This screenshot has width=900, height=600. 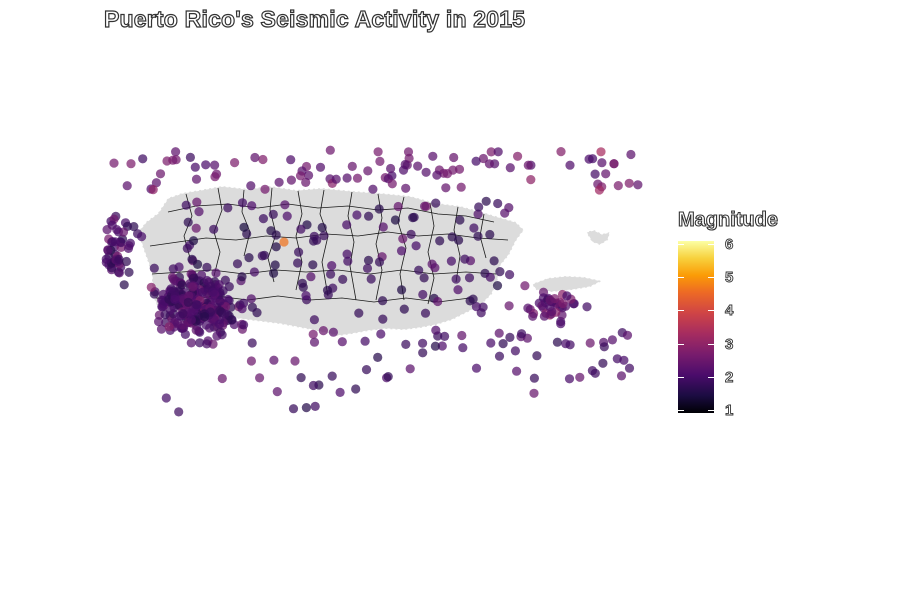 I want to click on legend-tick-label: 6, so click(x=729, y=244).